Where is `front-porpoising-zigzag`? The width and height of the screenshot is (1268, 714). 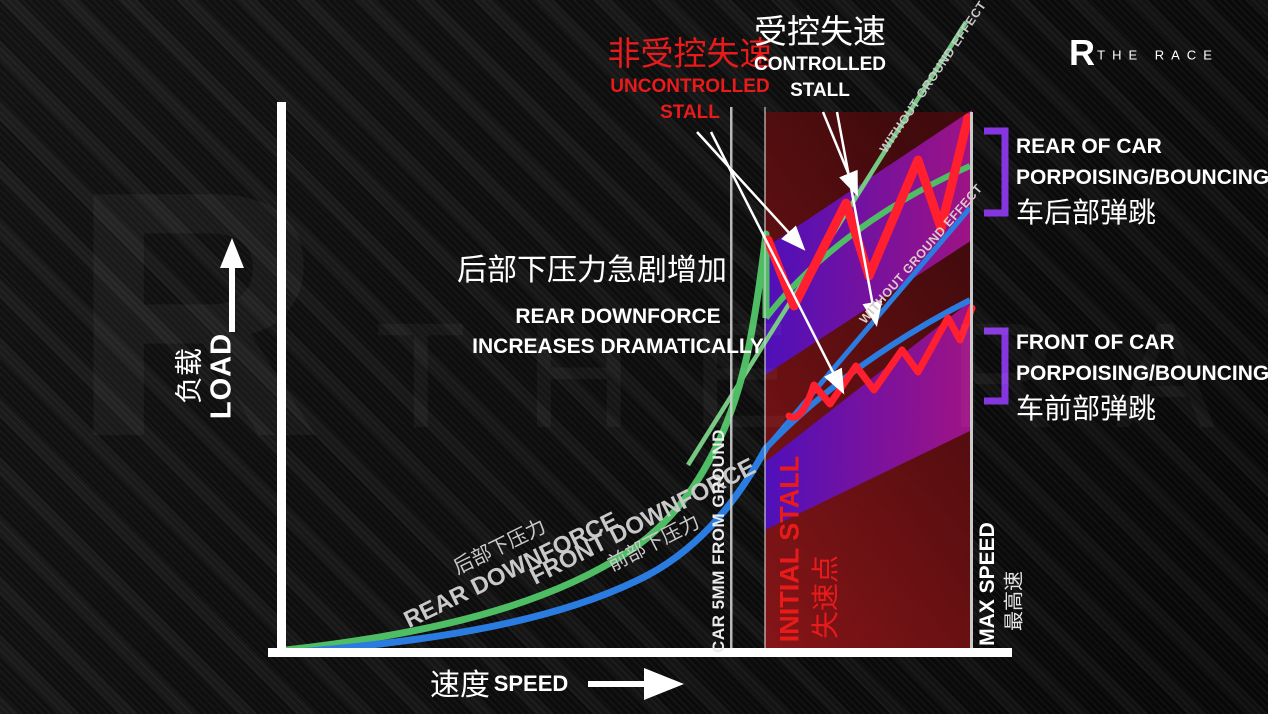
front-porpoising-zigzag is located at coordinates (880, 362).